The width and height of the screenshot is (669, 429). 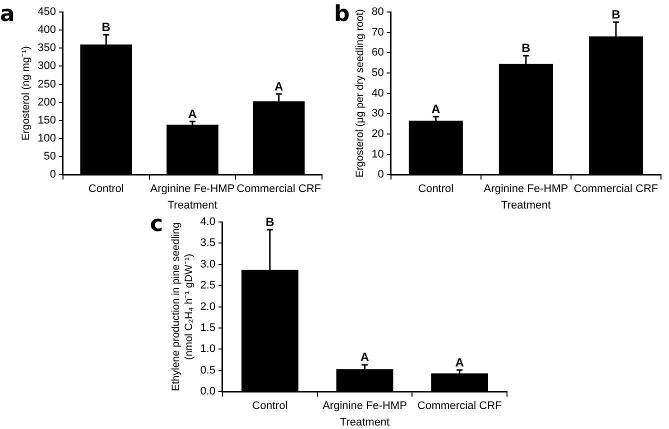 What do you see at coordinates (47, 84) in the screenshot?
I see `y-tick-label: 250` at bounding box center [47, 84].